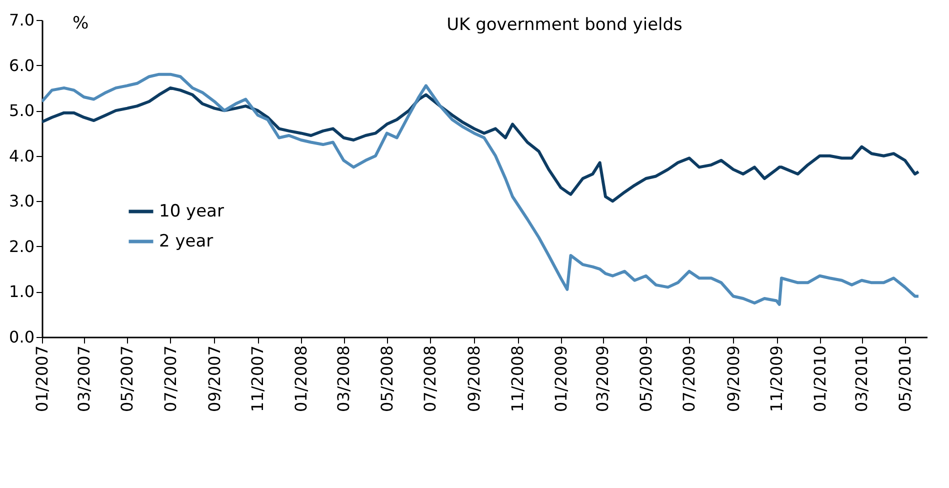 Image resolution: width=949 pixels, height=488 pixels. Describe the element at coordinates (42, 379) in the screenshot. I see `x-tick-label: 01/2007` at that location.